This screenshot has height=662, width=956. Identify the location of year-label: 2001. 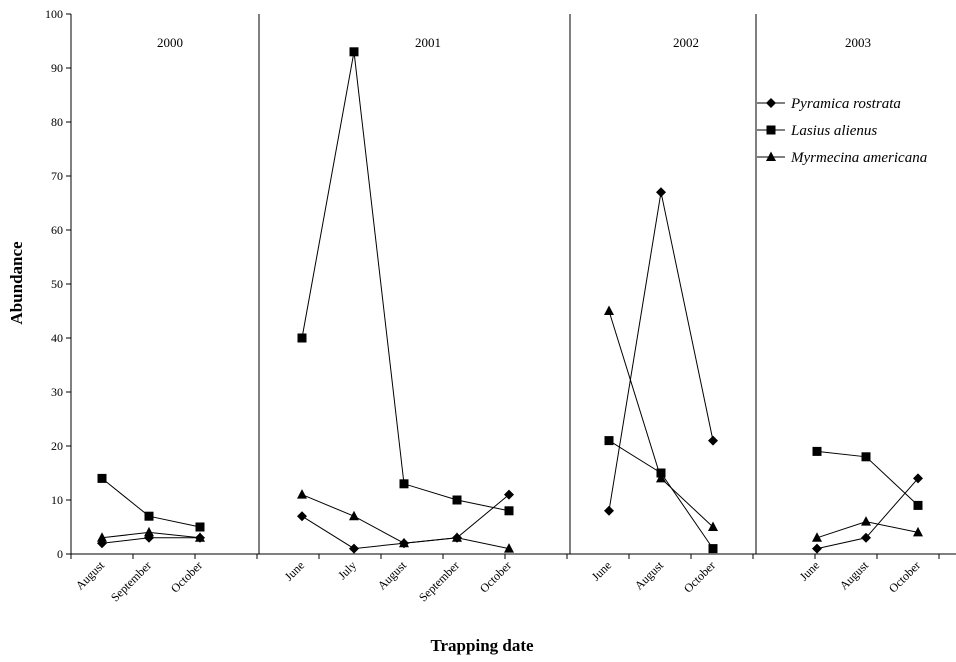
(428, 42).